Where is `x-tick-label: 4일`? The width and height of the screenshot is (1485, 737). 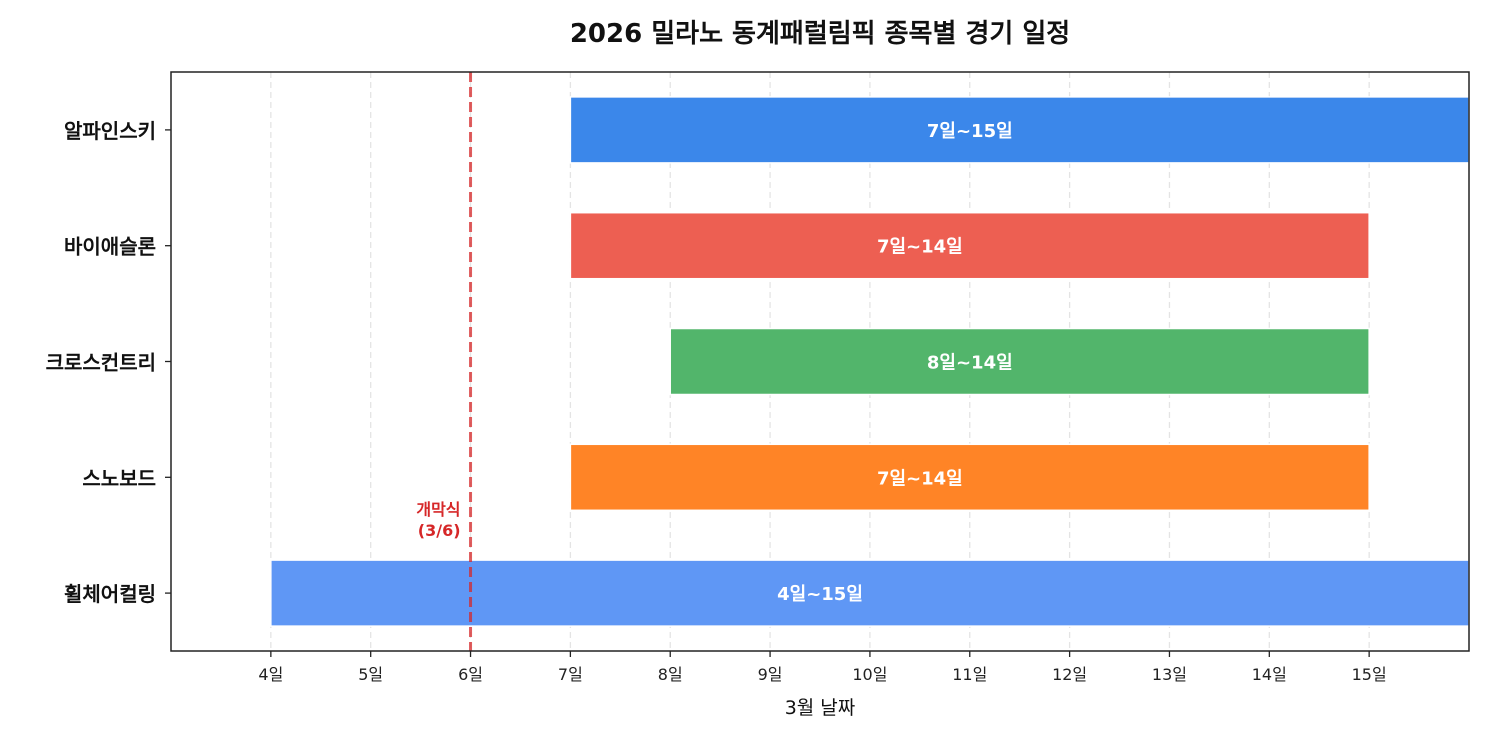
x-tick-label: 4일 is located at coordinates (270, 674).